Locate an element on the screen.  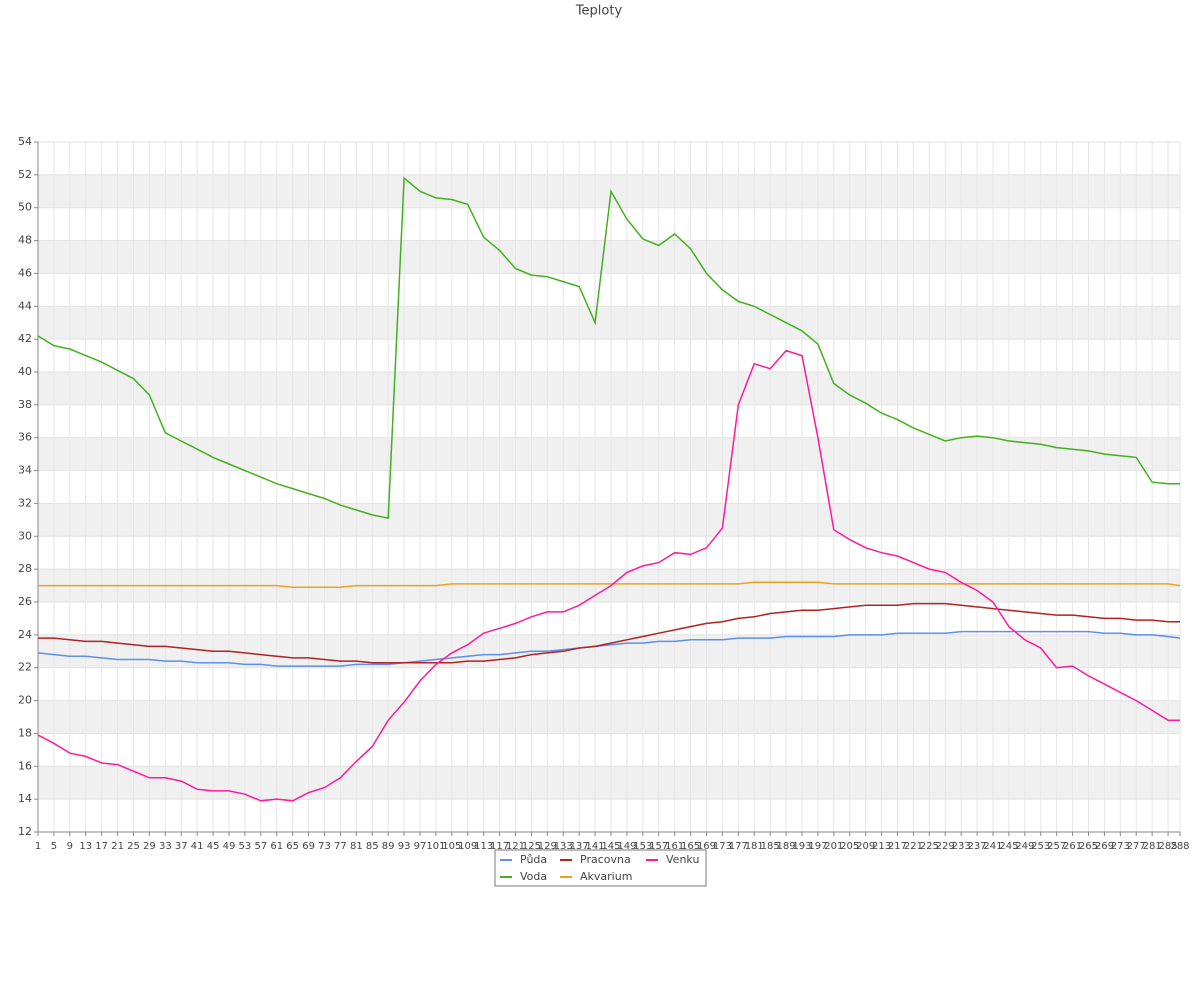
x-tick-label: 33 is located at coordinates (165, 846).